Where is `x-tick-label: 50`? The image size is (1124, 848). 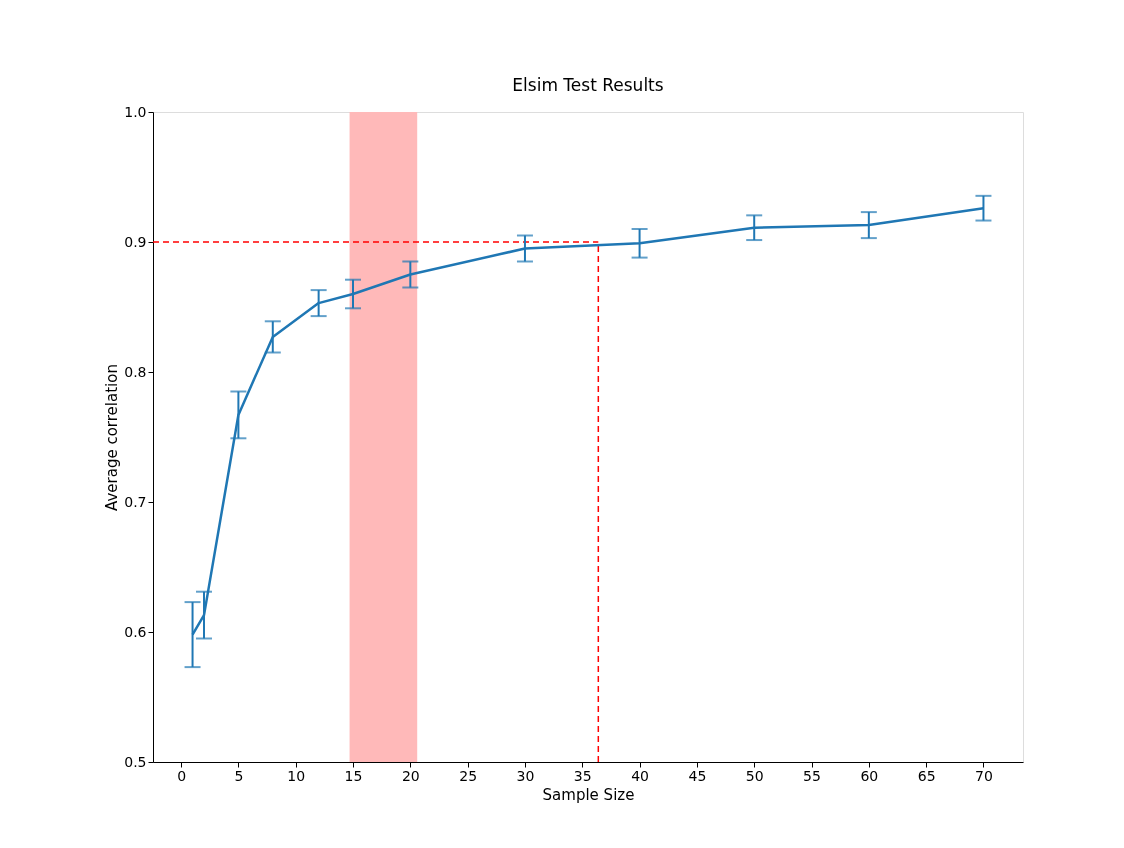
x-tick-label: 50 is located at coordinates (754, 775).